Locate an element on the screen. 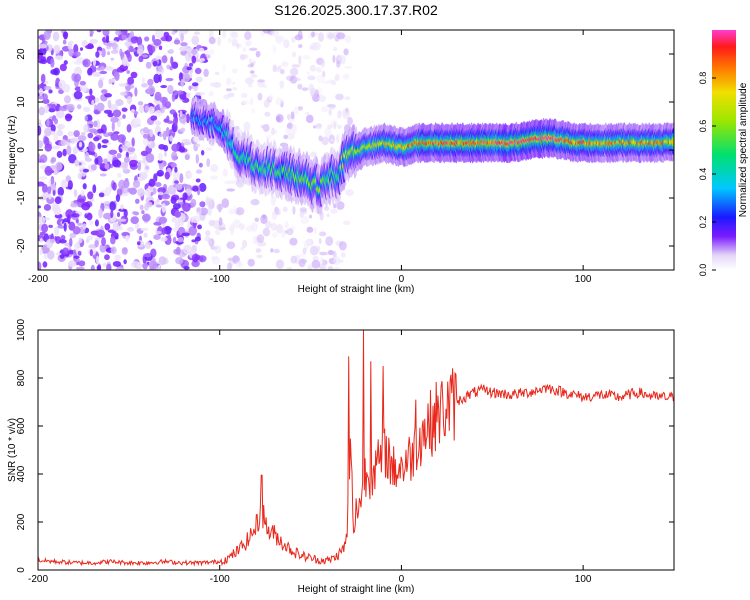 This screenshot has height=600, width=750. snr-y-label: SNR (10 * v/v) is located at coordinates (12, 450).